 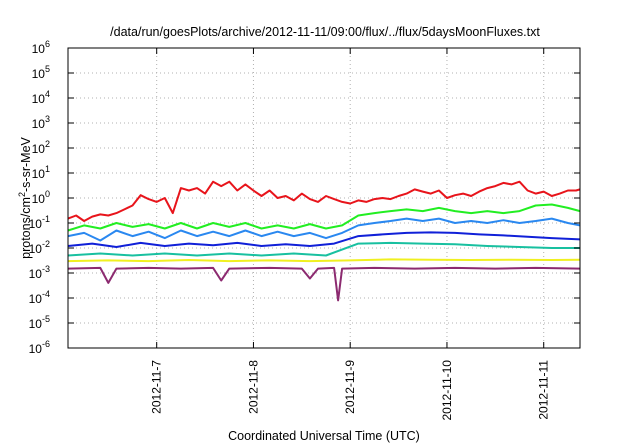 I want to click on y-tick-exponent: 3, so click(x=47, y=119).